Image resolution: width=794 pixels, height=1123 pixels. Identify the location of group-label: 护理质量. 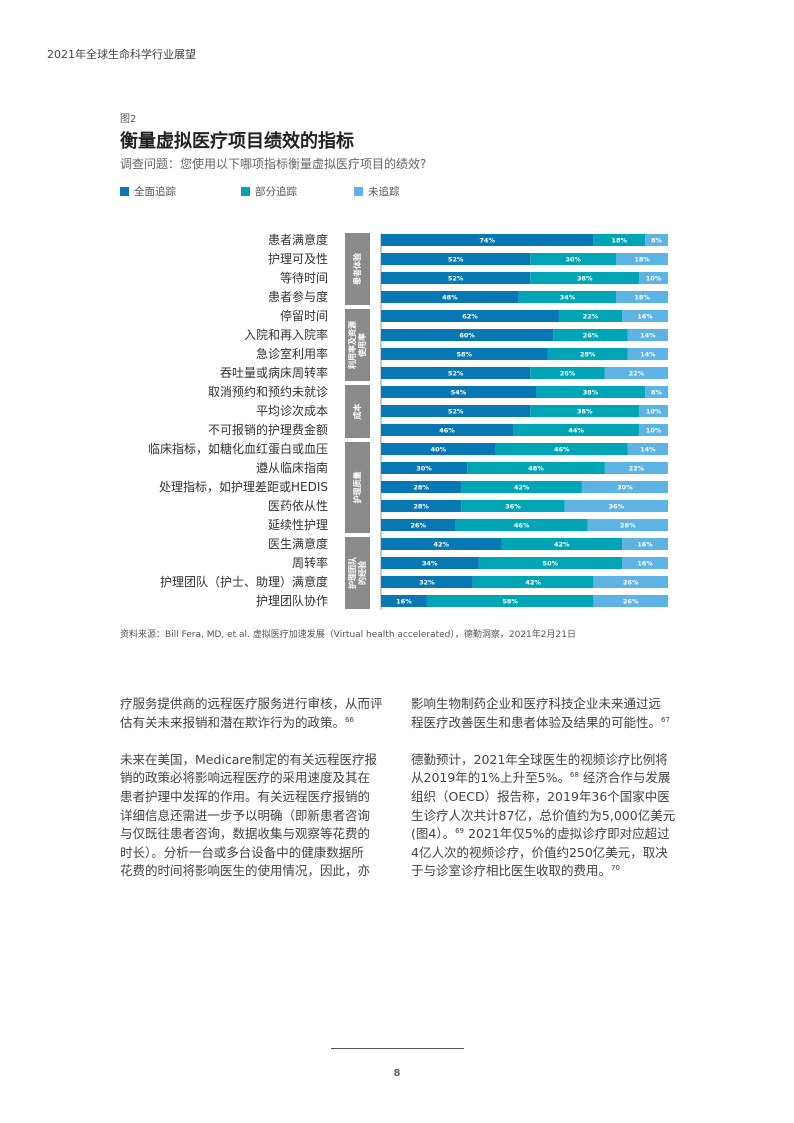
(357, 488).